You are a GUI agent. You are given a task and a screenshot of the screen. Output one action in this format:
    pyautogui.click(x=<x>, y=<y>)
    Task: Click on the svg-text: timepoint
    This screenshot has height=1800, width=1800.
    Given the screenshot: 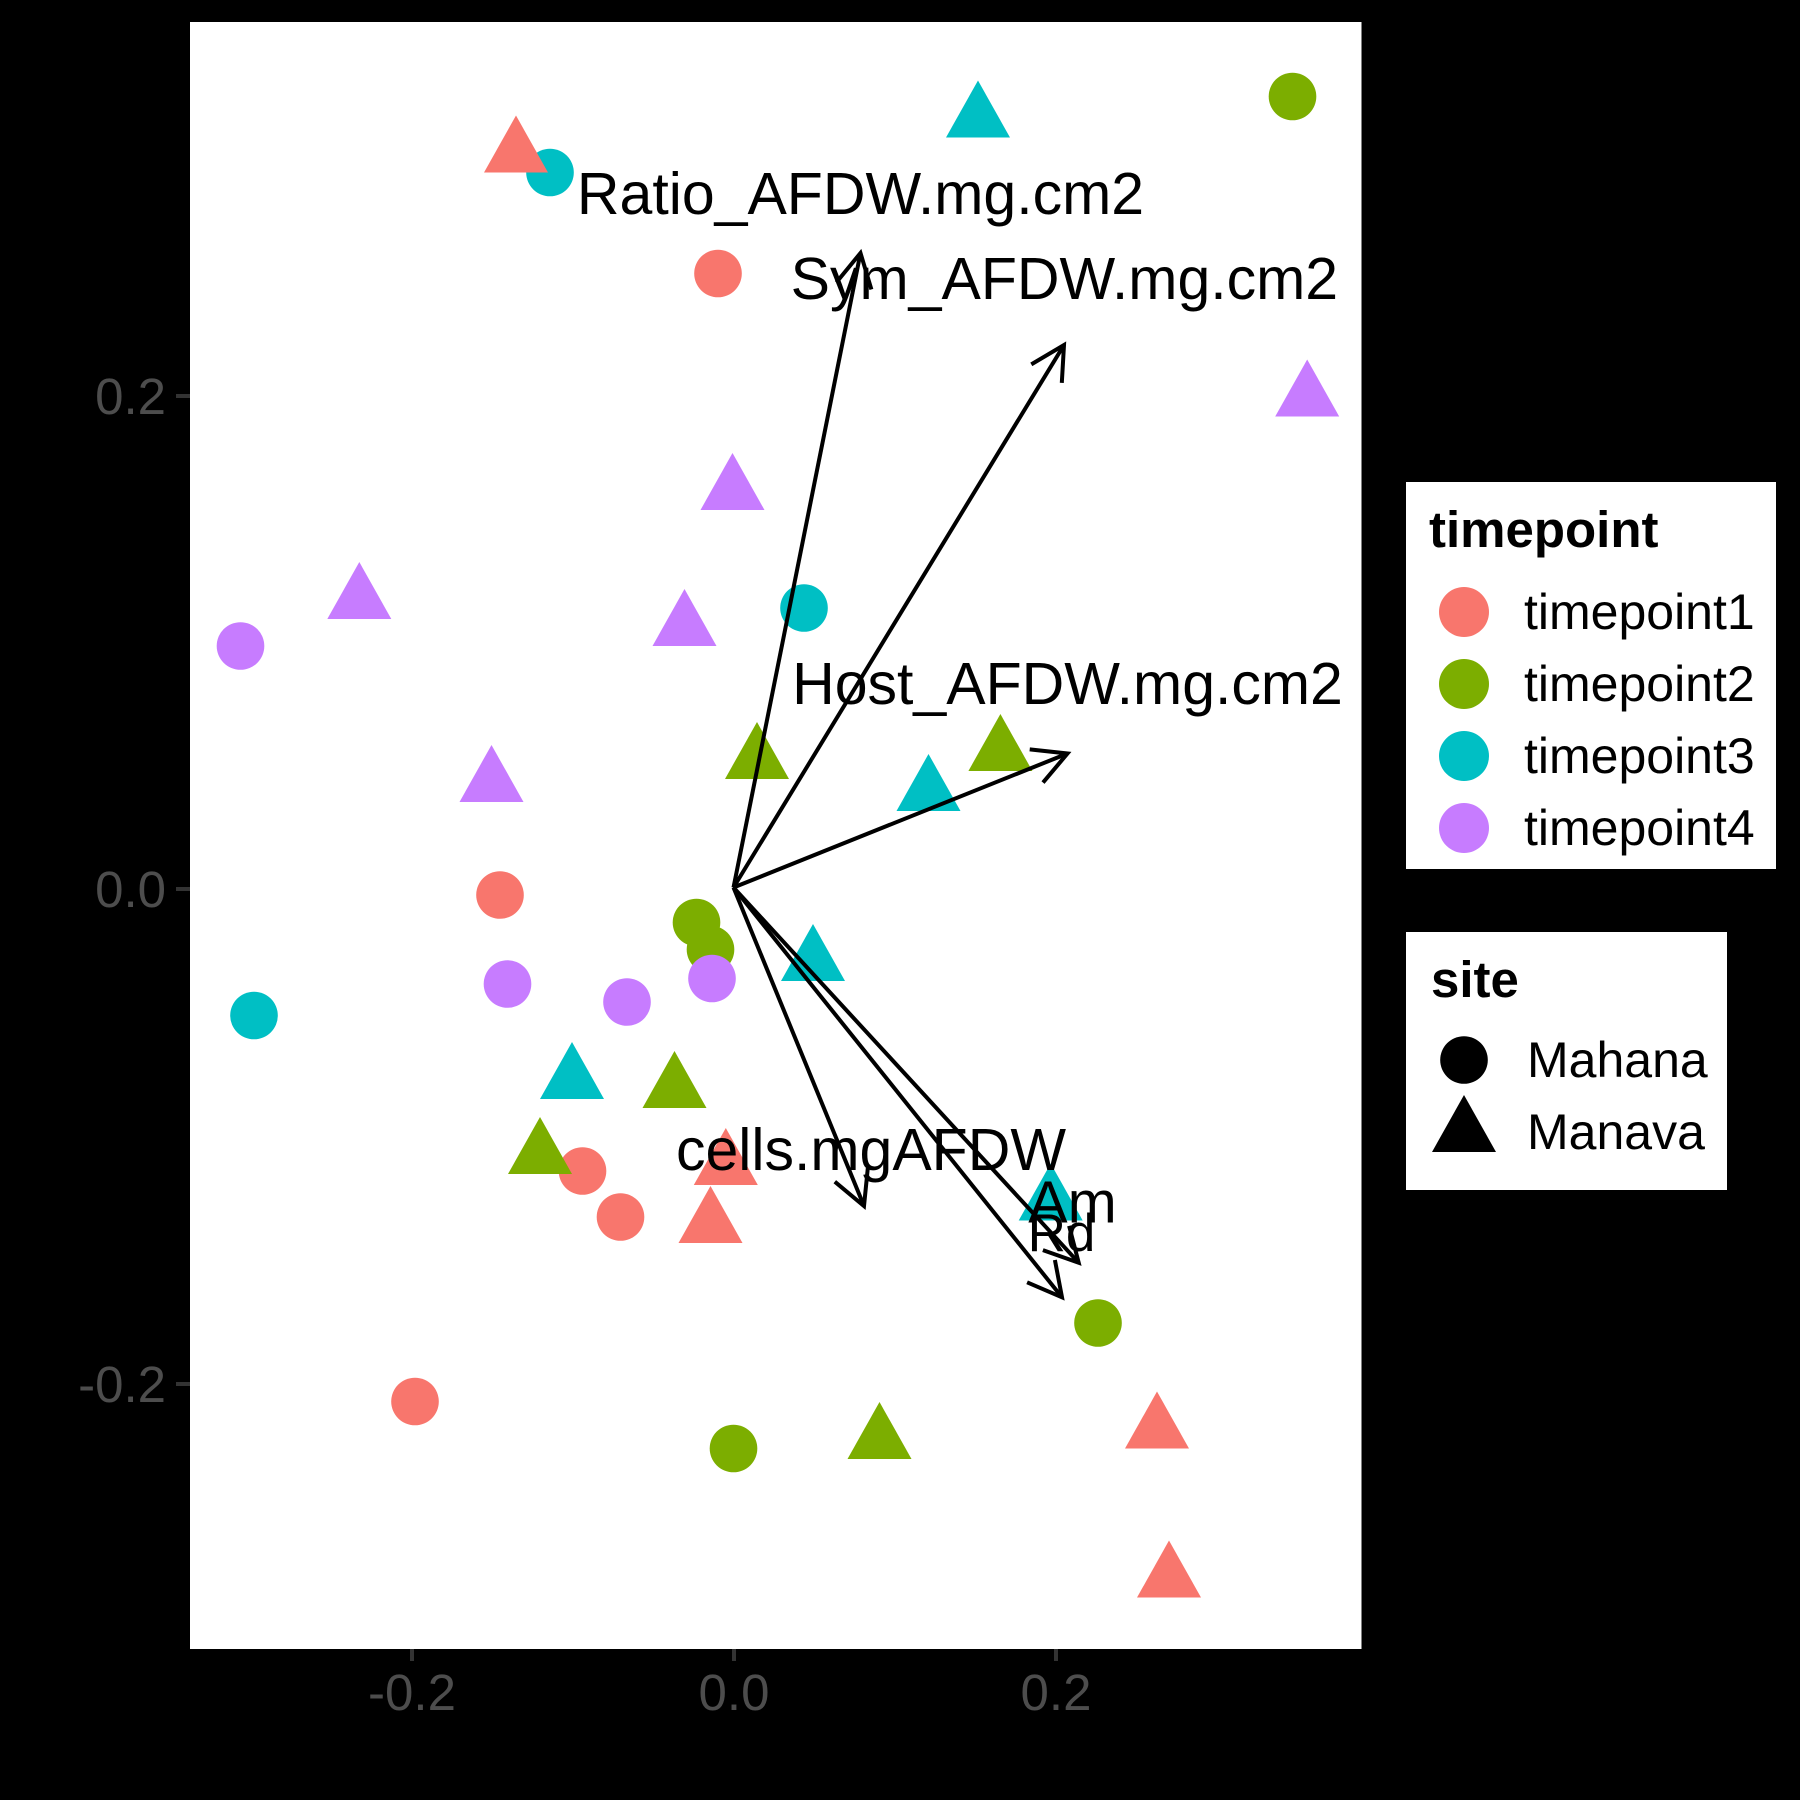 What is the action you would take?
    pyautogui.click(x=1543, y=529)
    